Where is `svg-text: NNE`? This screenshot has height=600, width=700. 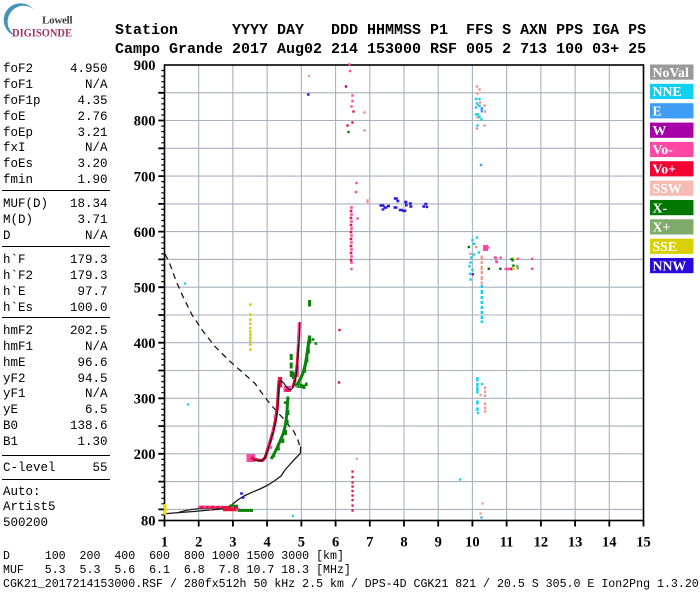
svg-text: NNE is located at coordinates (667, 91).